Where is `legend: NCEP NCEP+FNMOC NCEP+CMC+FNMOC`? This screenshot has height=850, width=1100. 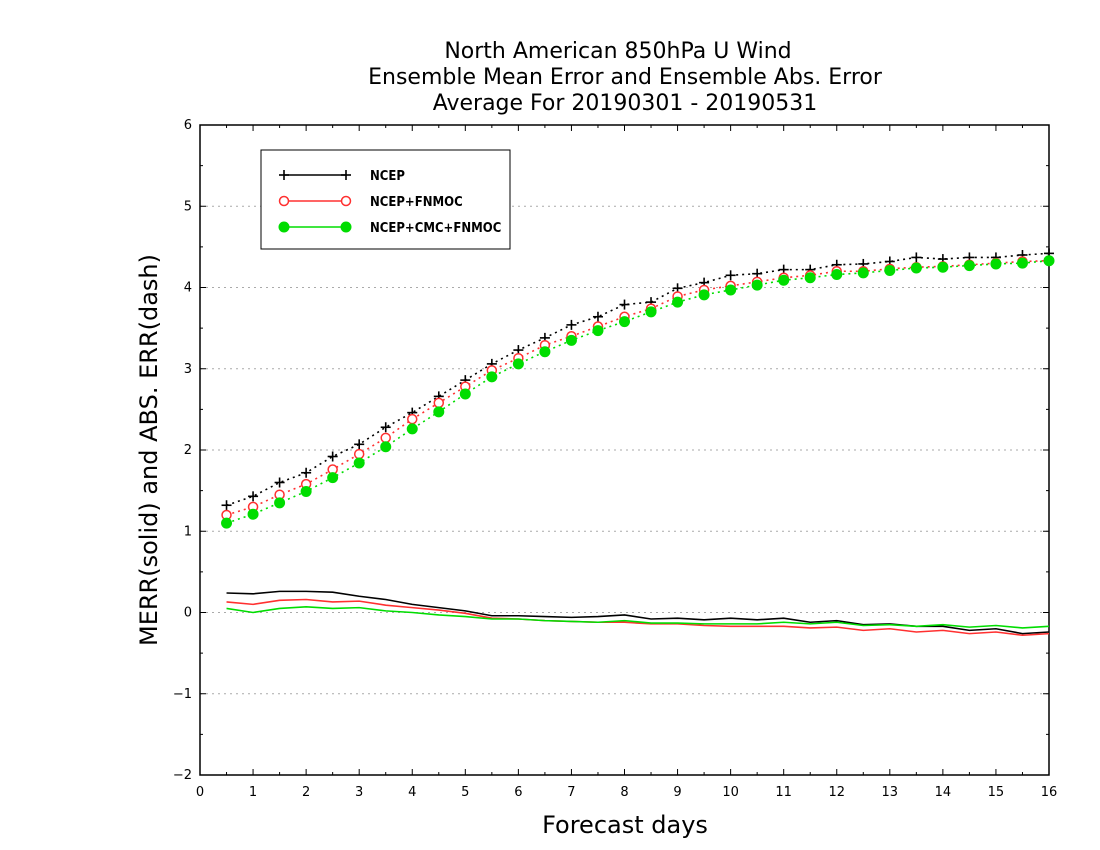 legend: NCEP NCEP+FNMOC NCEP+CMC+FNMOC is located at coordinates (385, 199).